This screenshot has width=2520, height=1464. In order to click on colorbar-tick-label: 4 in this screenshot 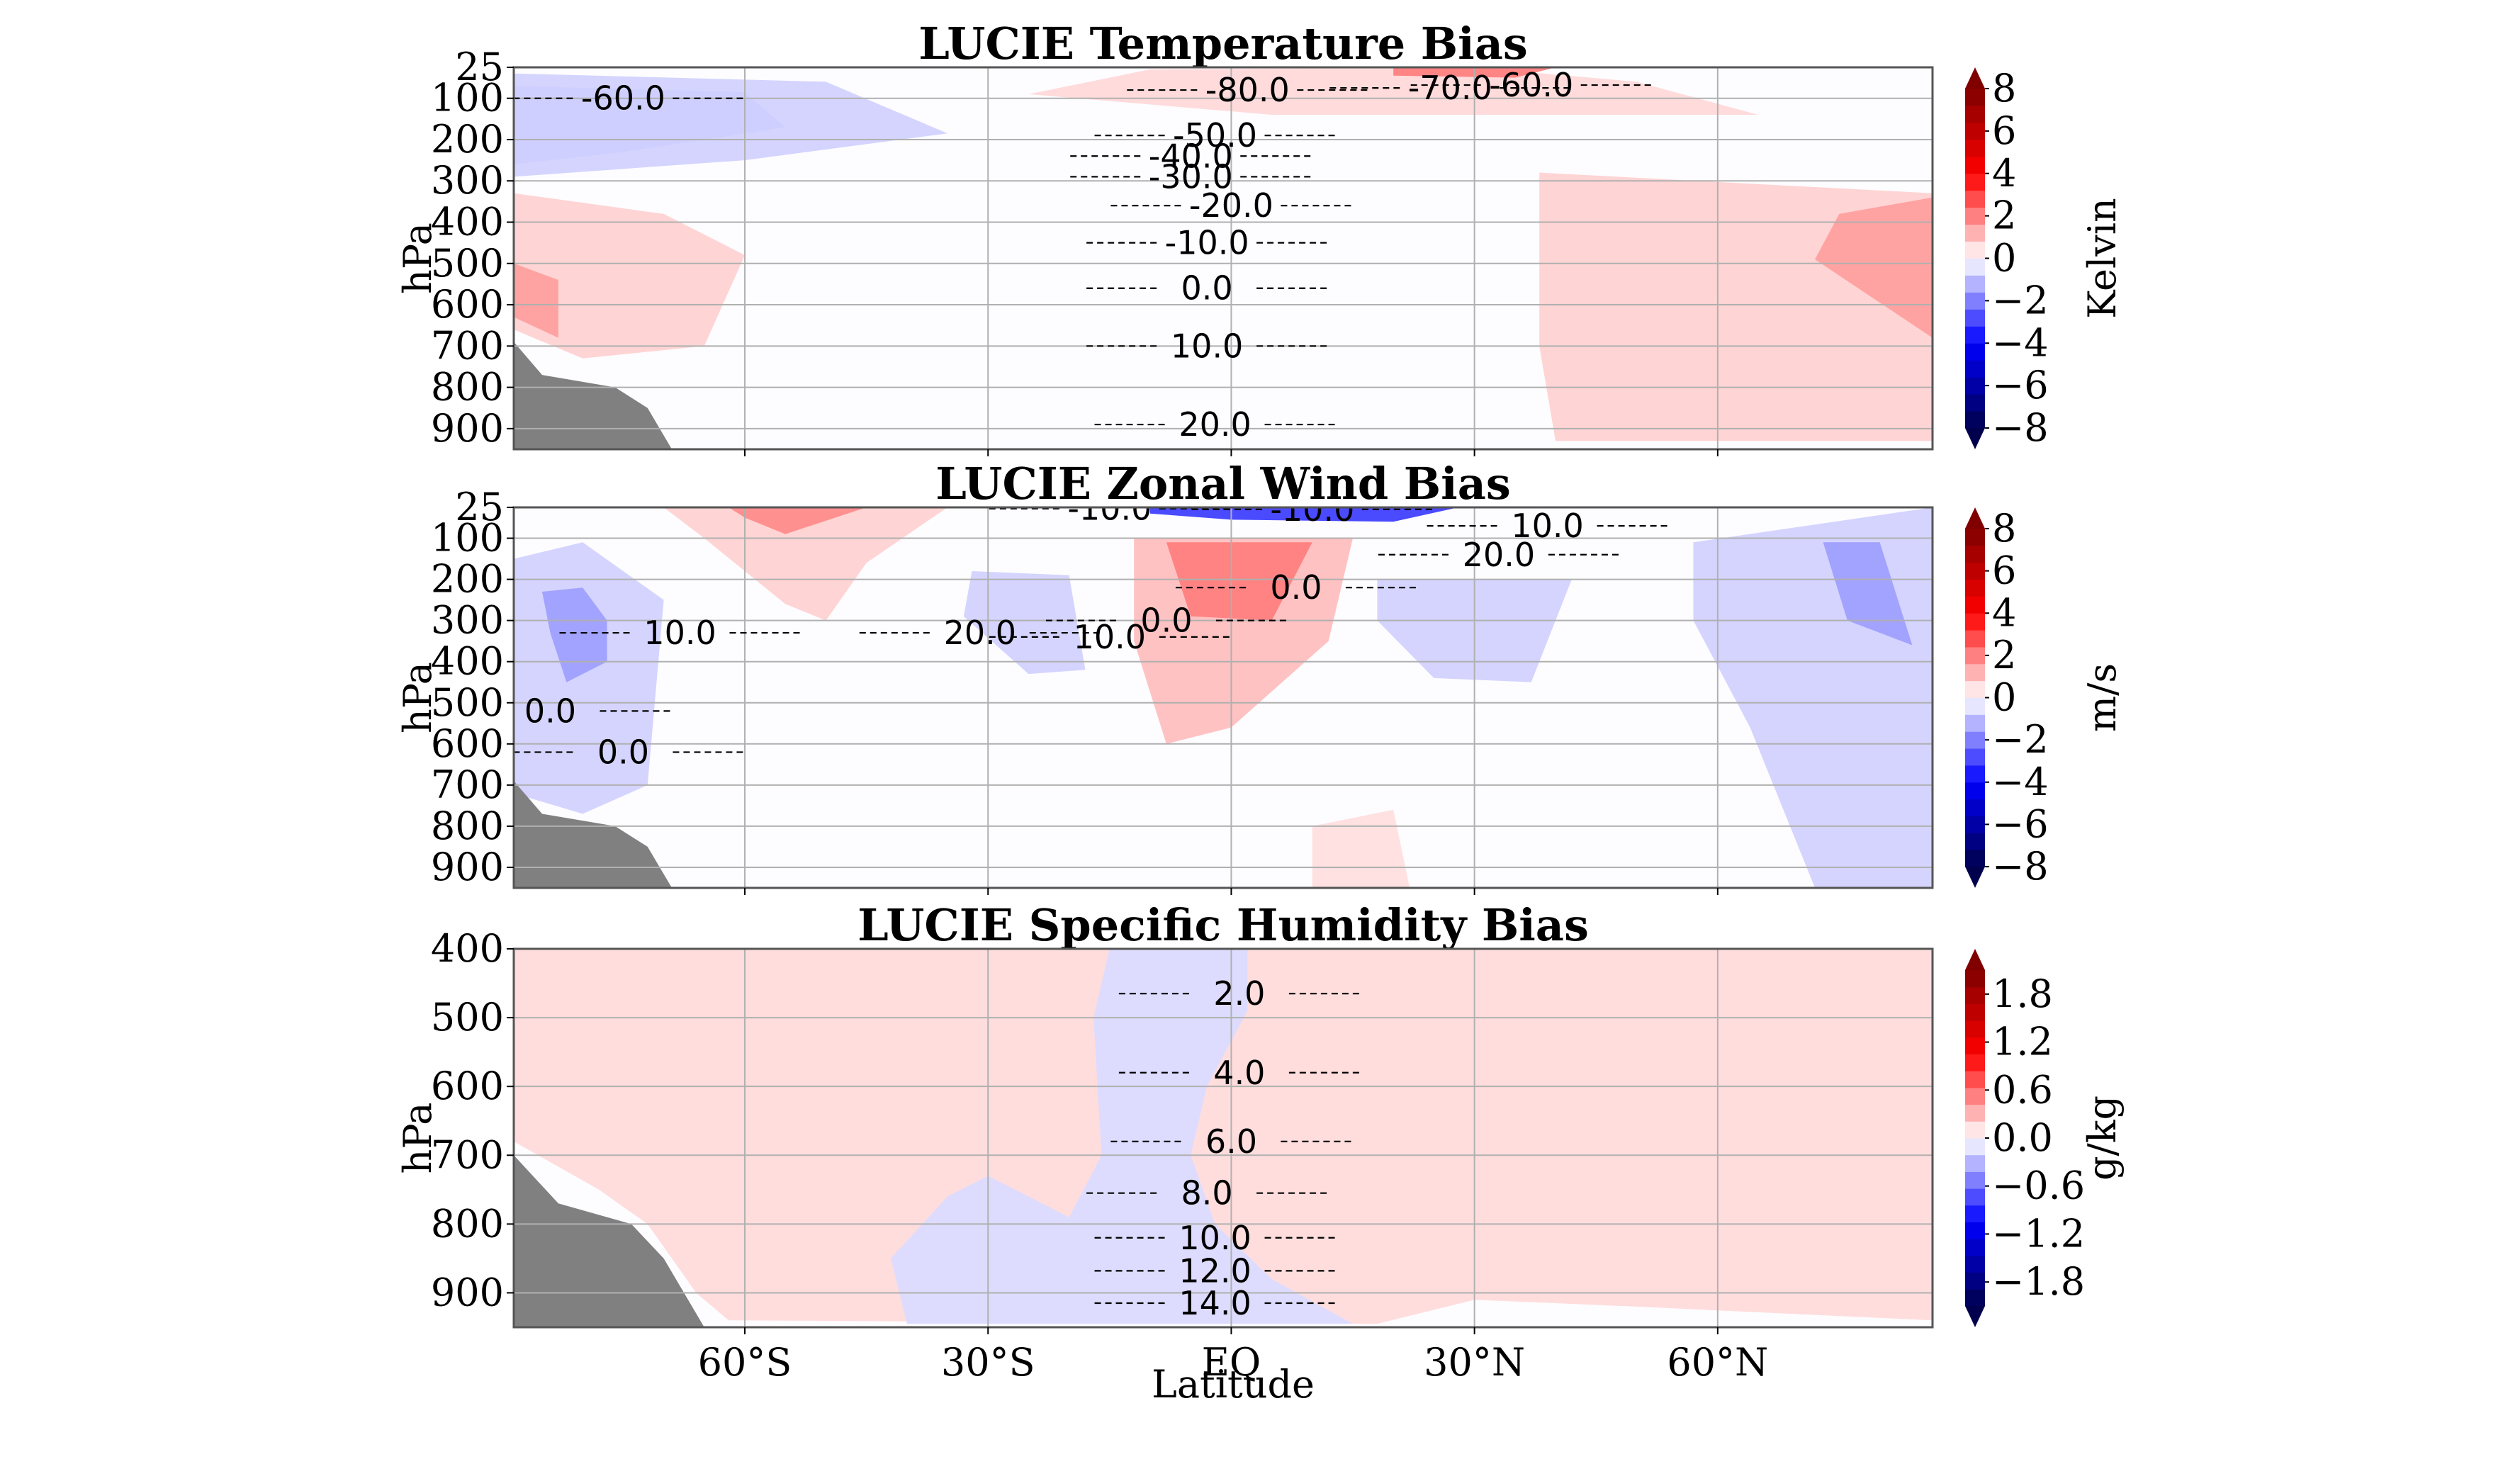, I will do `click(2004, 613)`.